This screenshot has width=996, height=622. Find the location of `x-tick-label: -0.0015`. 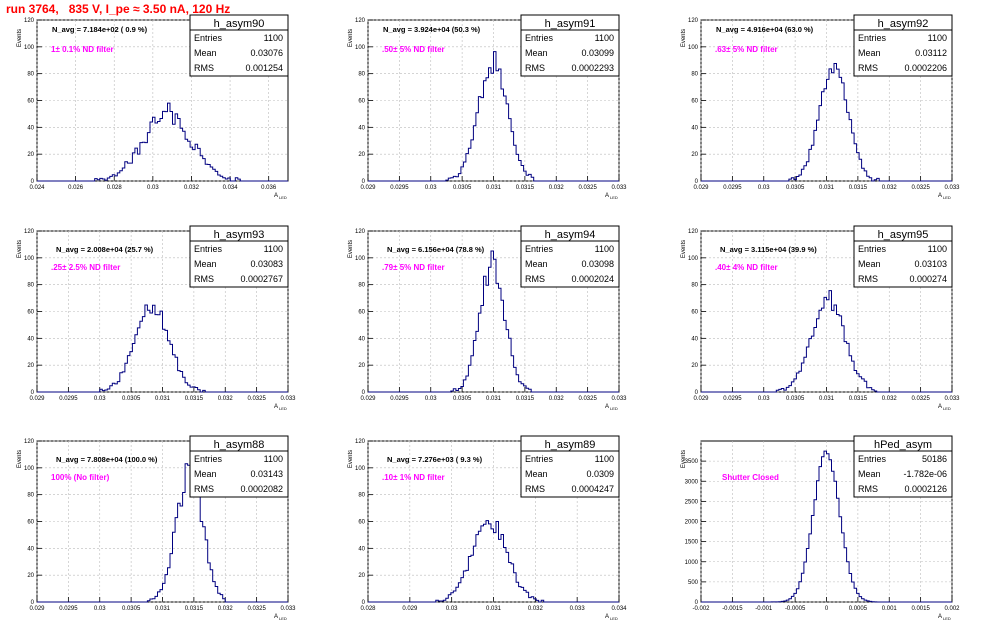

x-tick-label: -0.0015 is located at coordinates (732, 609).